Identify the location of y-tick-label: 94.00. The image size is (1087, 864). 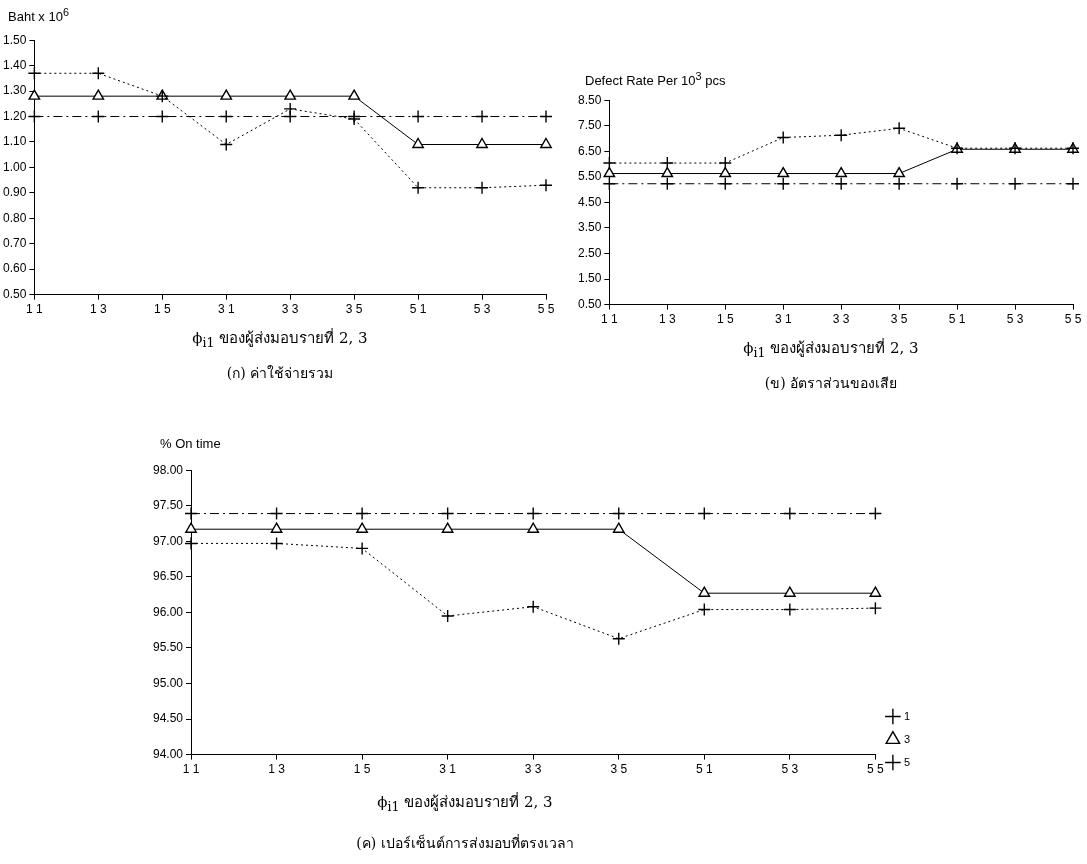
(168, 753).